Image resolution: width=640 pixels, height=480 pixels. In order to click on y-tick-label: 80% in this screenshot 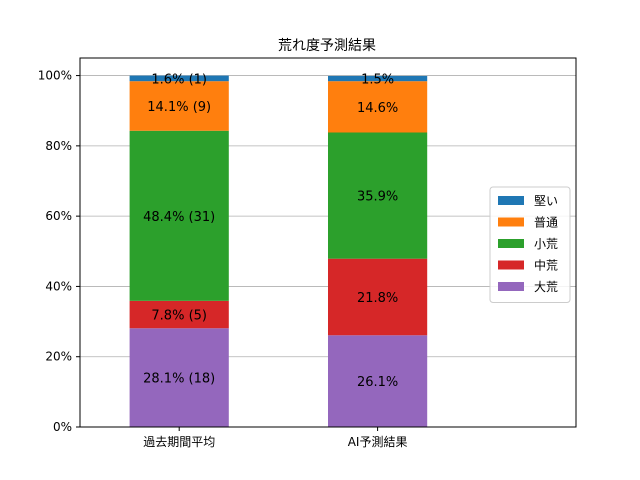, I will do `click(58, 146)`.